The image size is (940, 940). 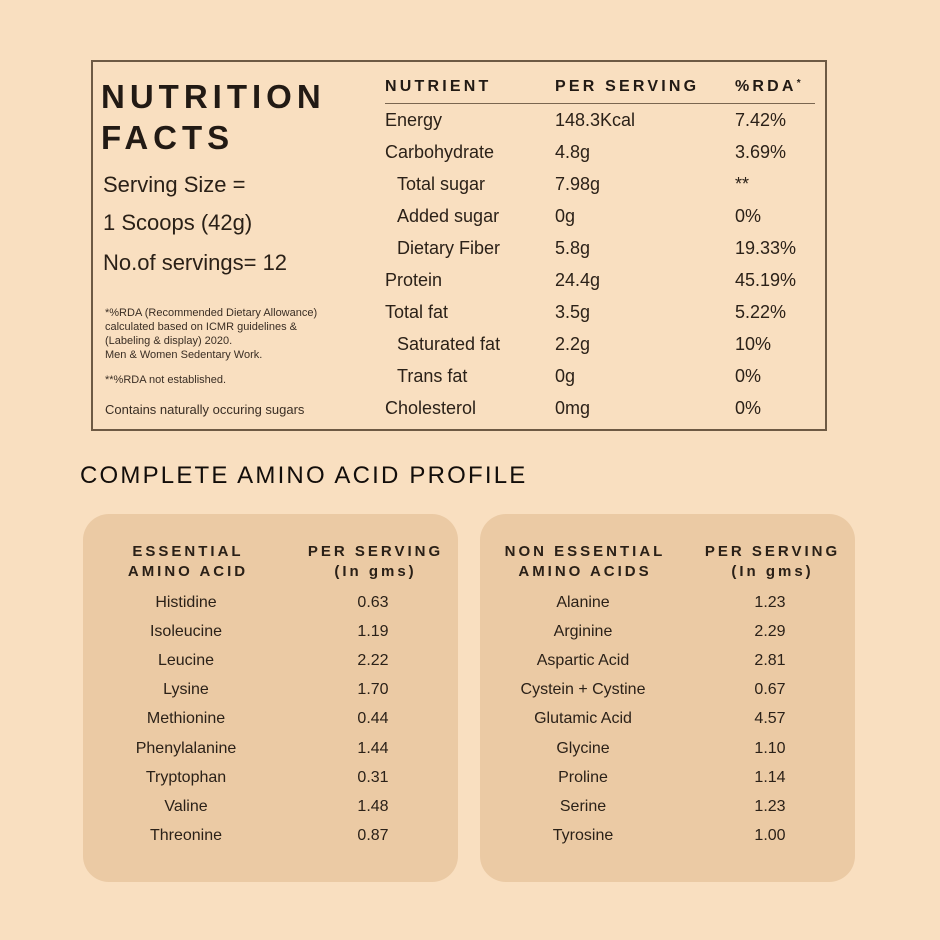 What do you see at coordinates (449, 247) in the screenshot?
I see `nutrient-name: Dietary Fiber` at bounding box center [449, 247].